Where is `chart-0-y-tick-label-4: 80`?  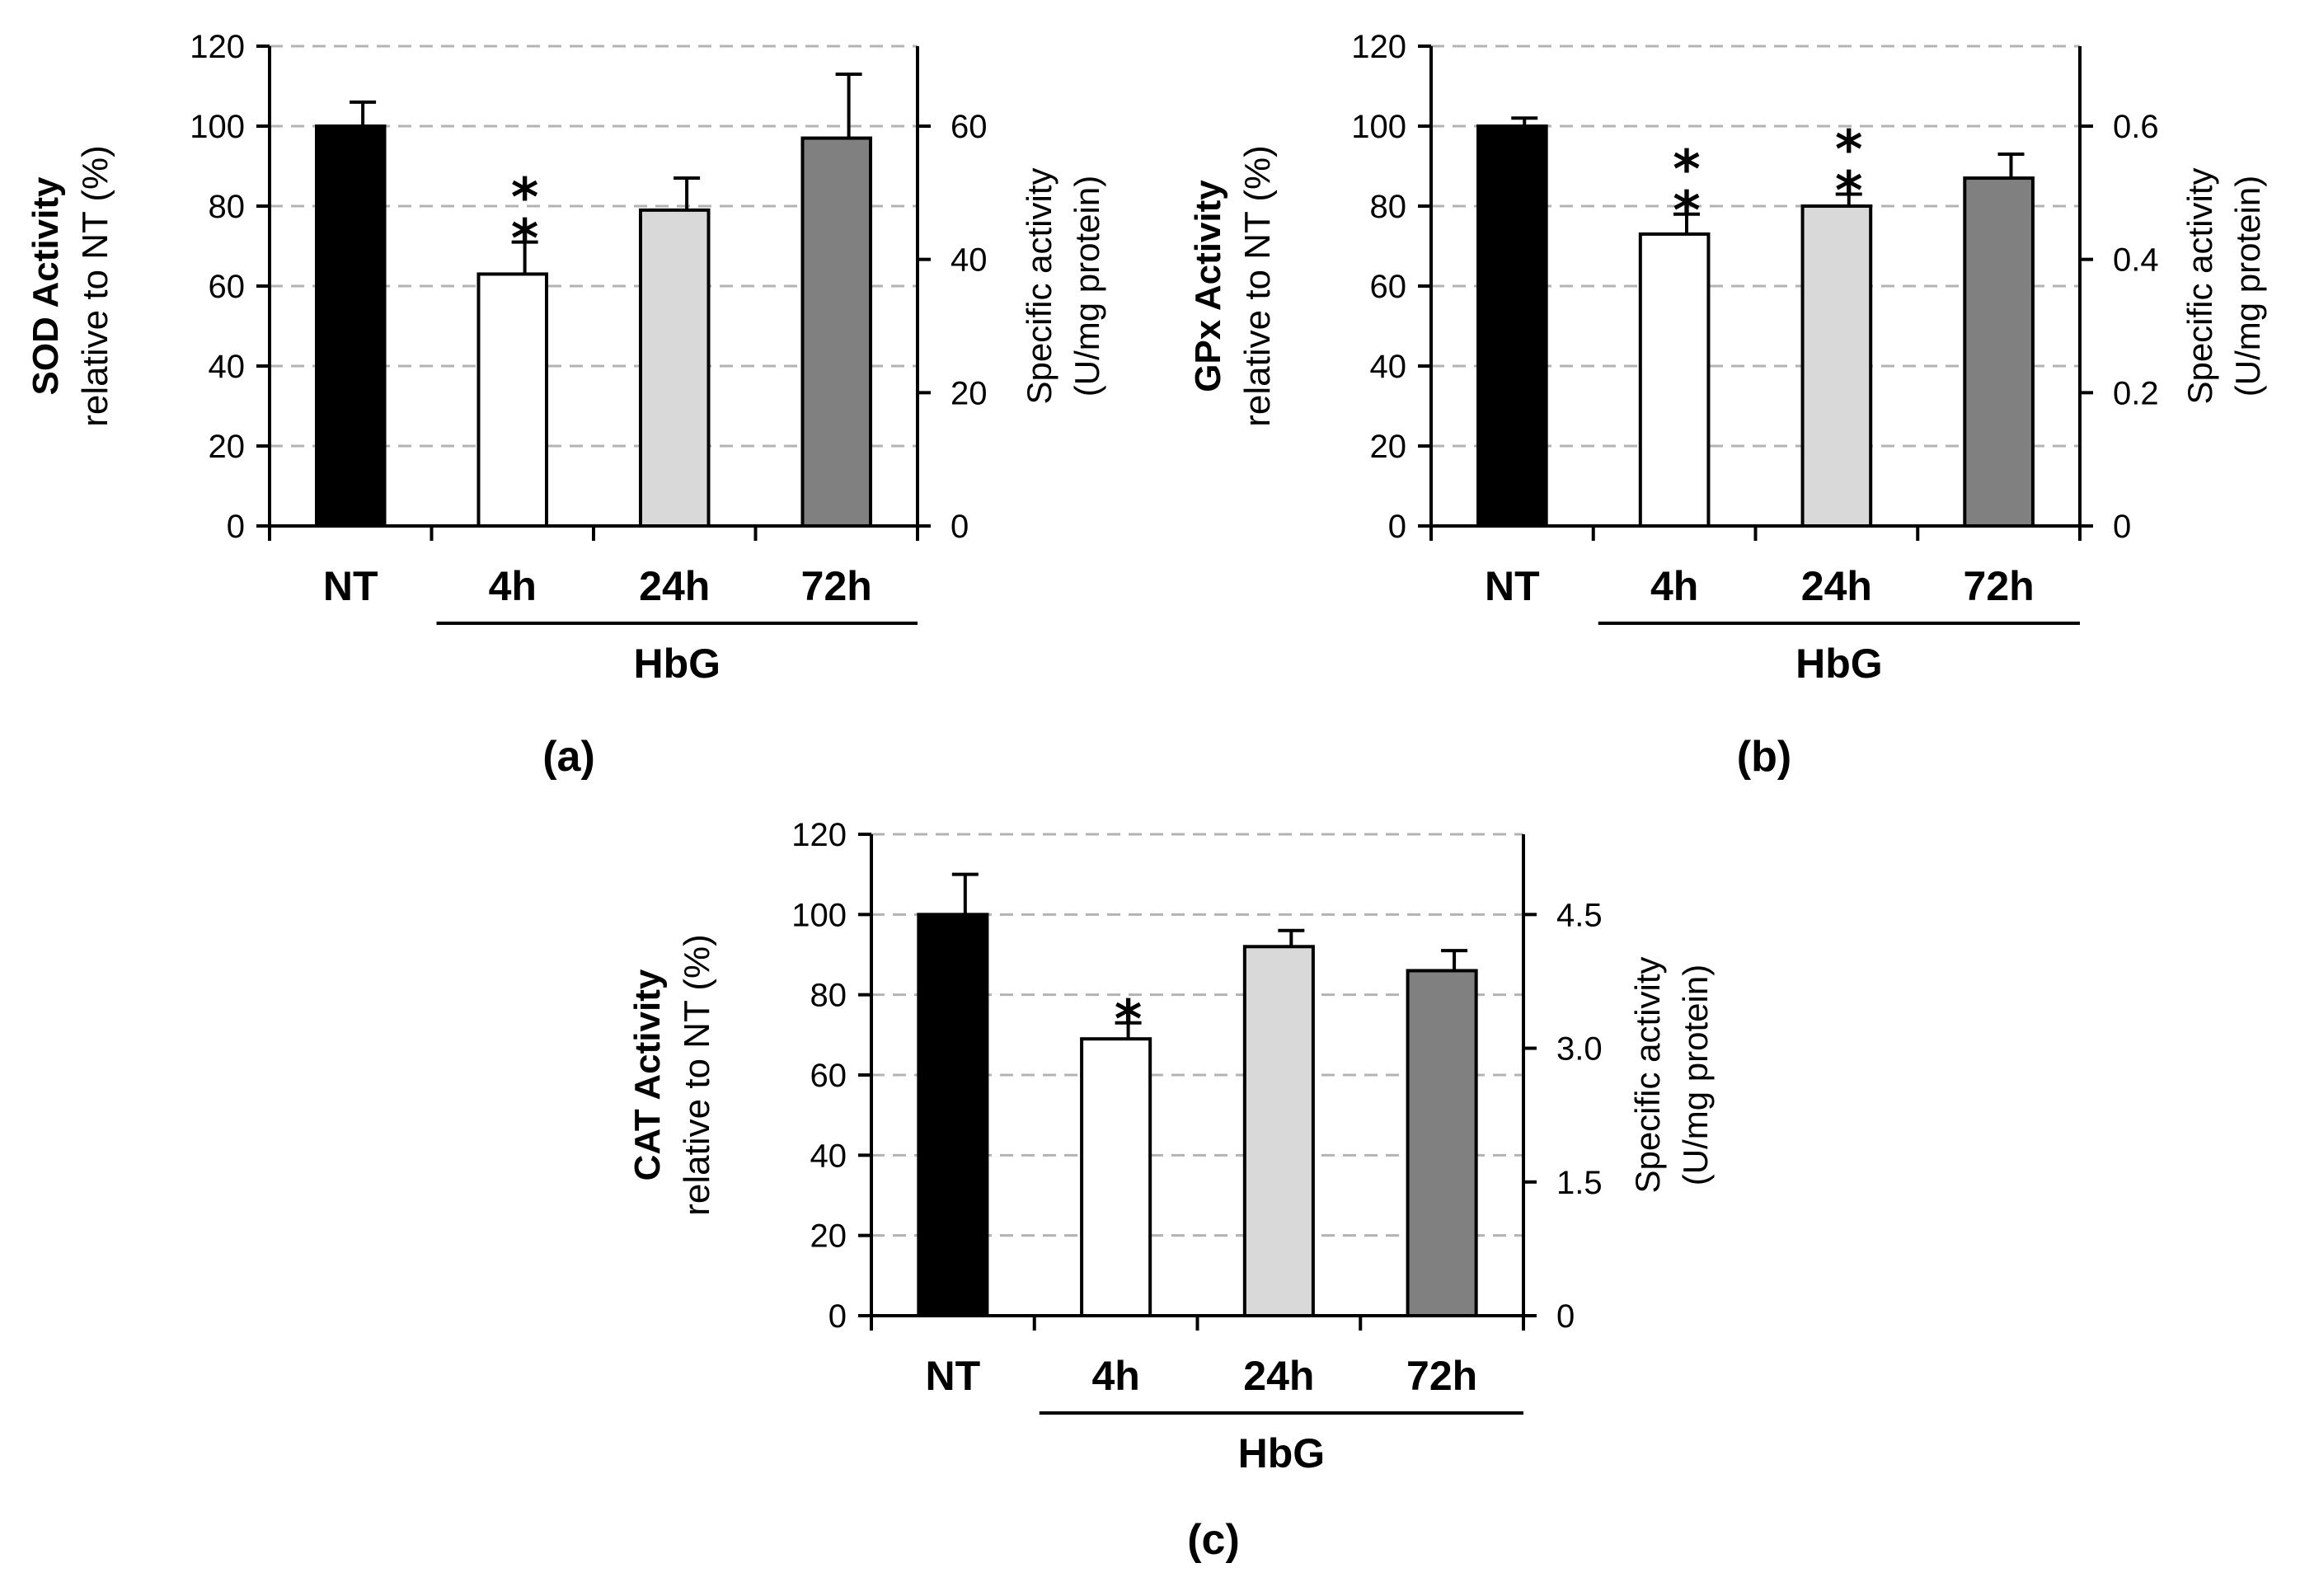 chart-0-y-tick-label-4: 80 is located at coordinates (228, 207).